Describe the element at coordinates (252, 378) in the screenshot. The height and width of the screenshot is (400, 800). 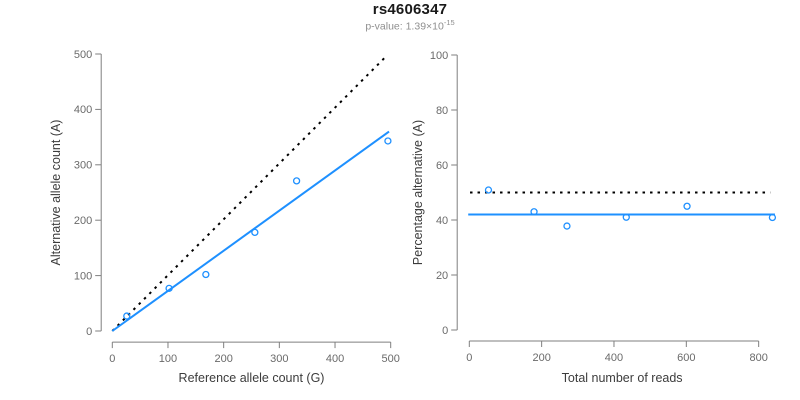
I see `x-axis-label: Reference allele count (G)` at that location.